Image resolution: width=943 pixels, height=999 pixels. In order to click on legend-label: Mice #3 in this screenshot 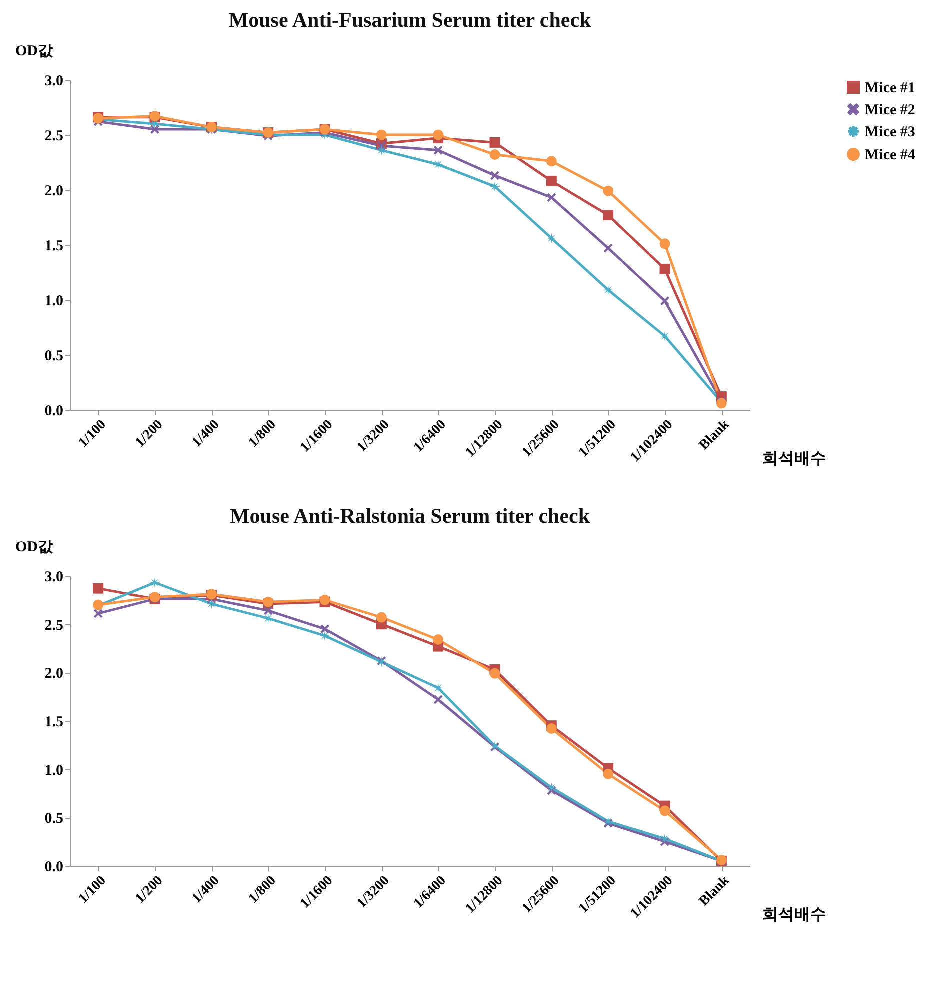, I will do `click(890, 132)`.